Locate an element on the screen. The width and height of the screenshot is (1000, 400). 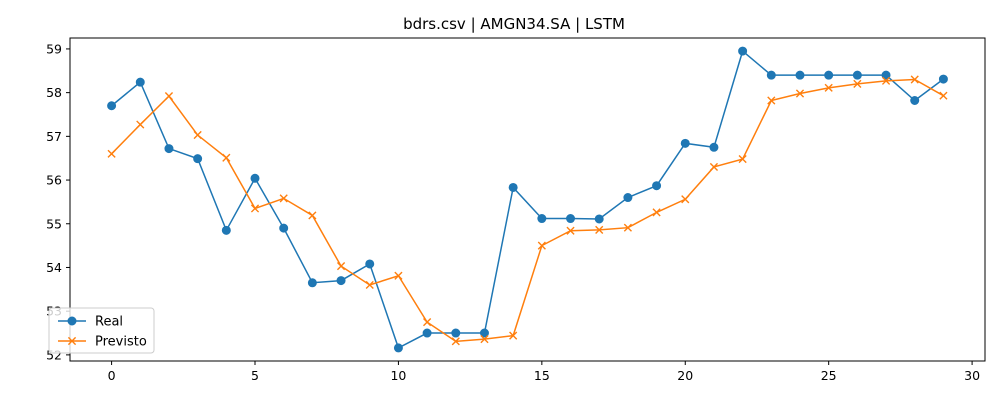
x-tick-label: 5 is located at coordinates (255, 375).